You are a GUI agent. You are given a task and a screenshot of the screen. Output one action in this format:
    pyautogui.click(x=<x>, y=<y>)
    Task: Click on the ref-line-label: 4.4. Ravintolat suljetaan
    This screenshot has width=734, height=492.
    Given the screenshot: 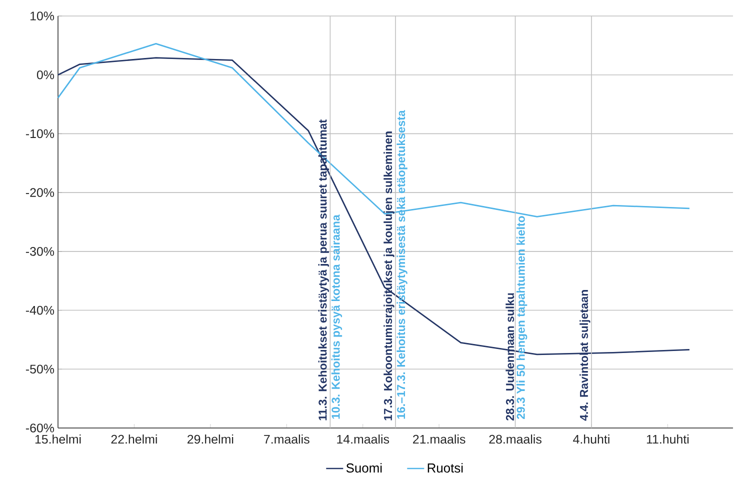 What is the action you would take?
    pyautogui.click(x=585, y=355)
    